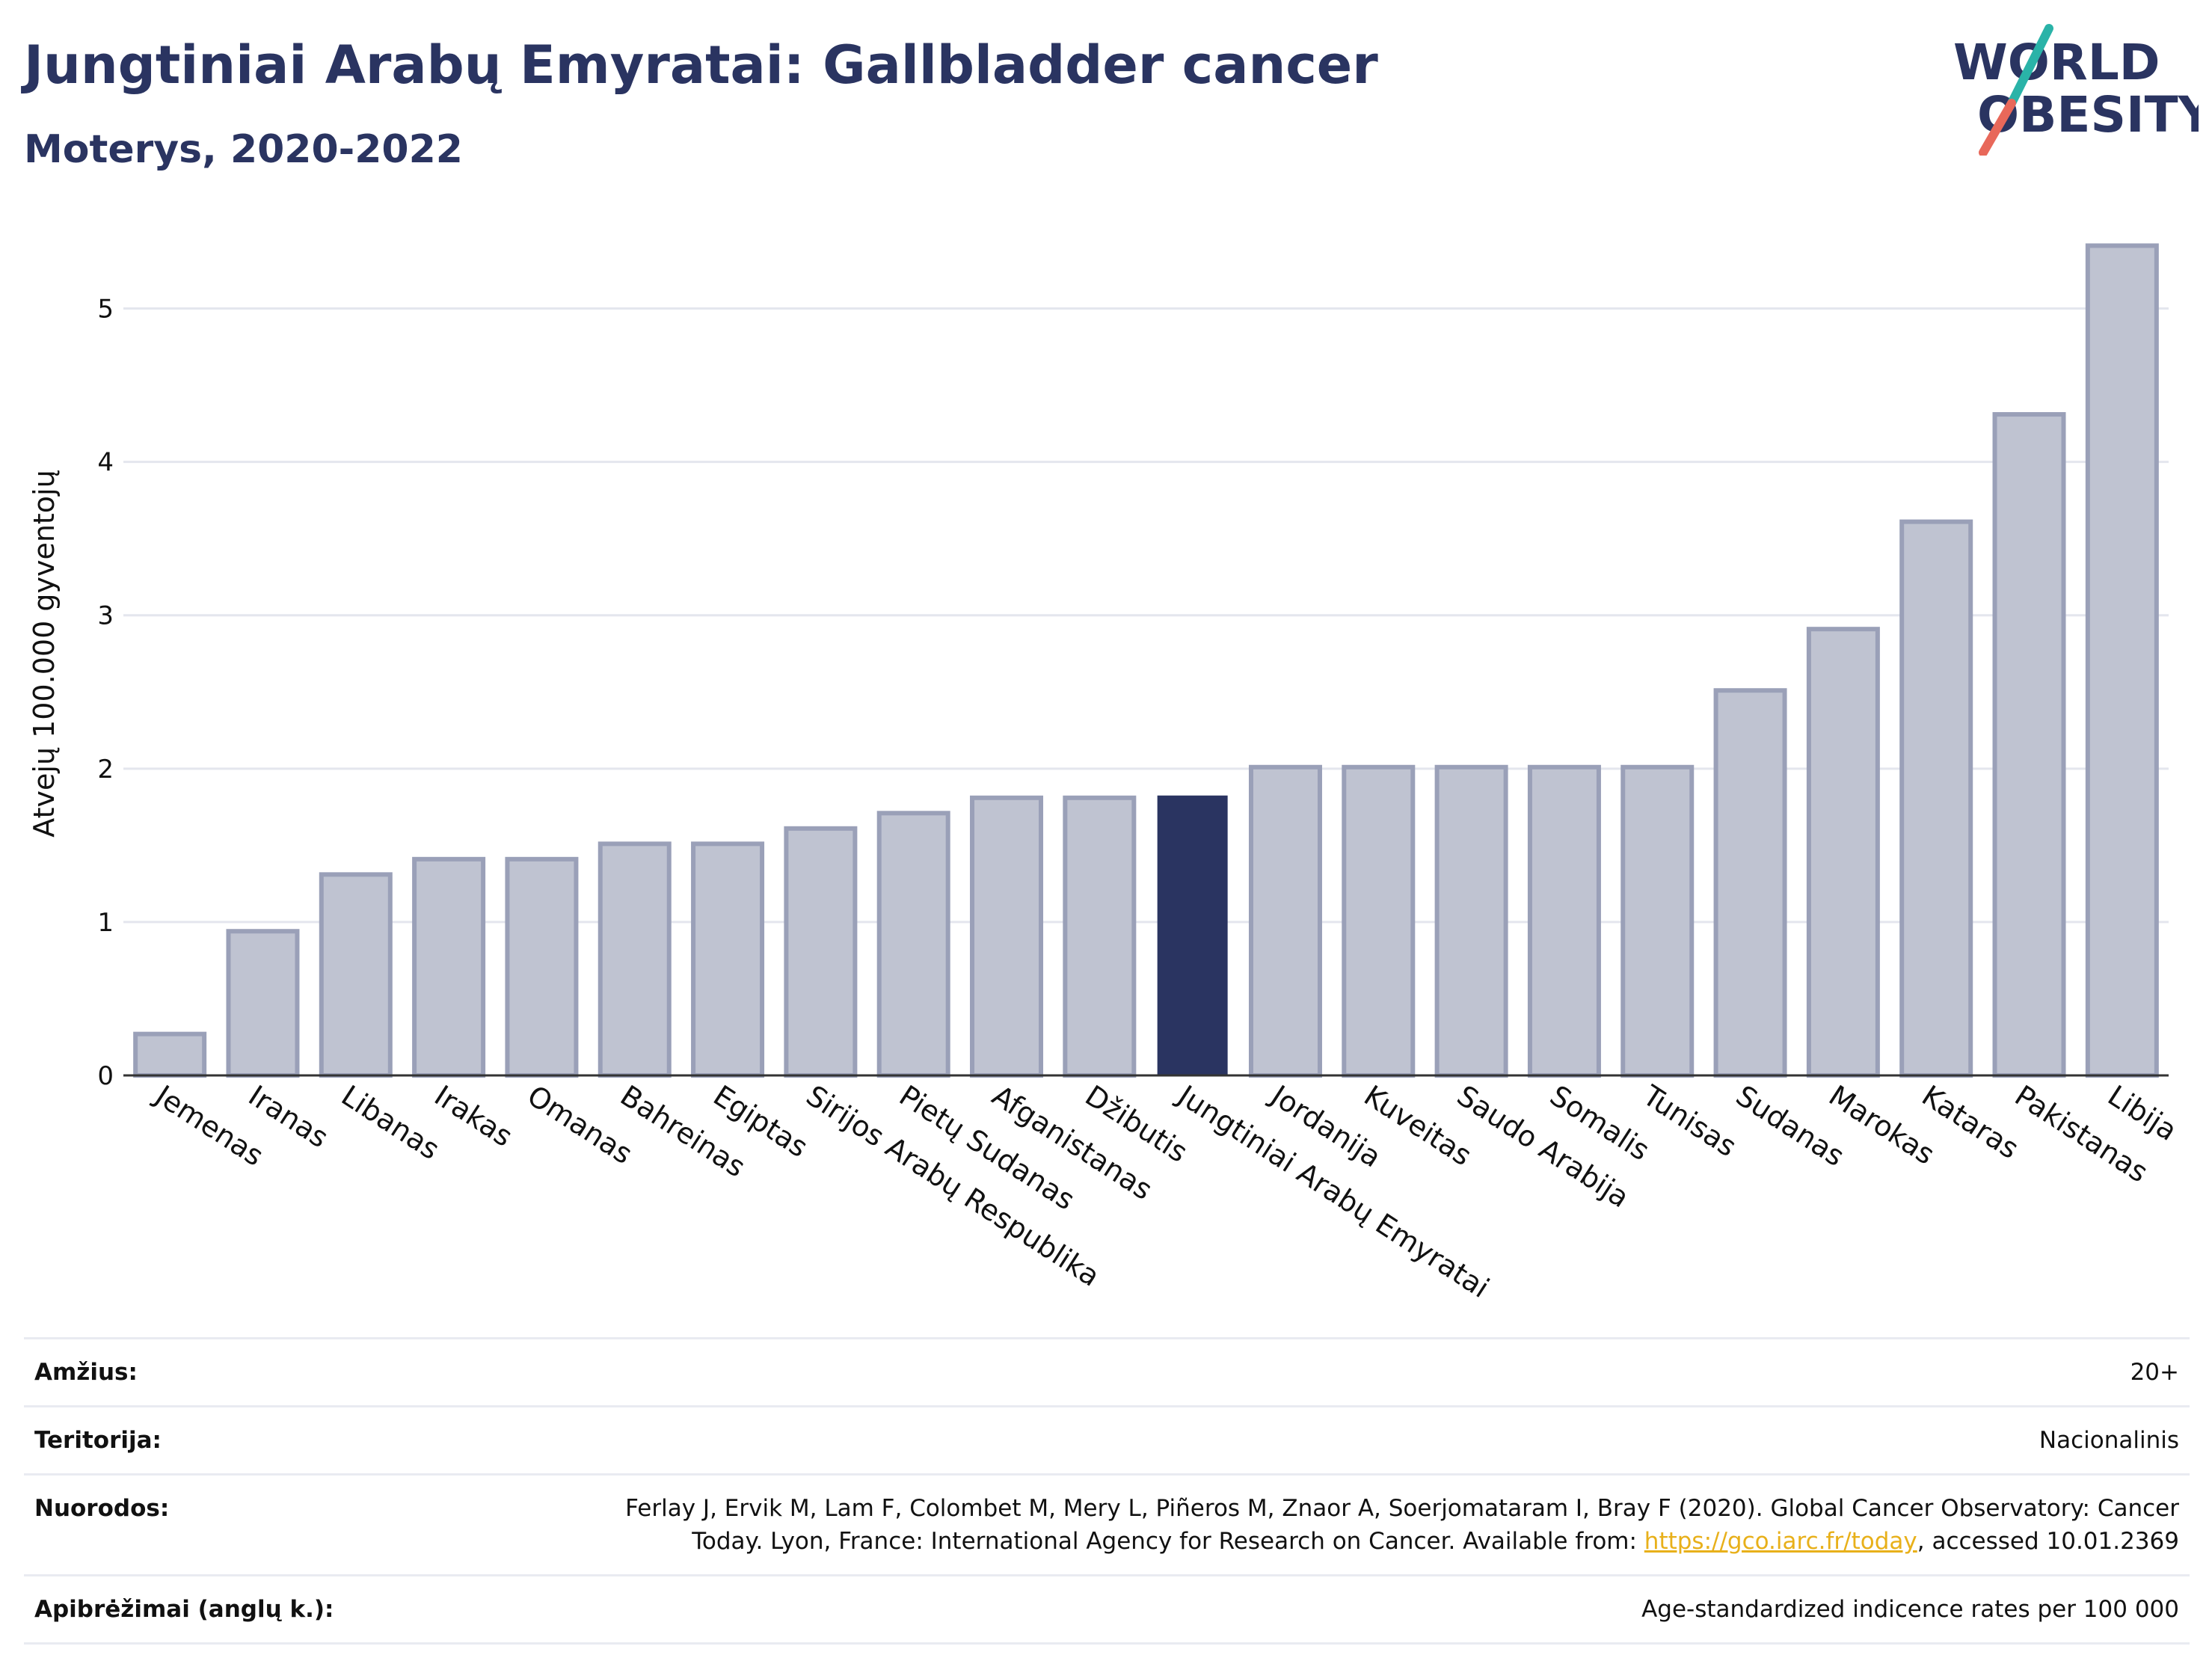 The height and width of the screenshot is (1655, 2212). I want to click on x-tick-label: Tunisas, so click(1689, 1120).